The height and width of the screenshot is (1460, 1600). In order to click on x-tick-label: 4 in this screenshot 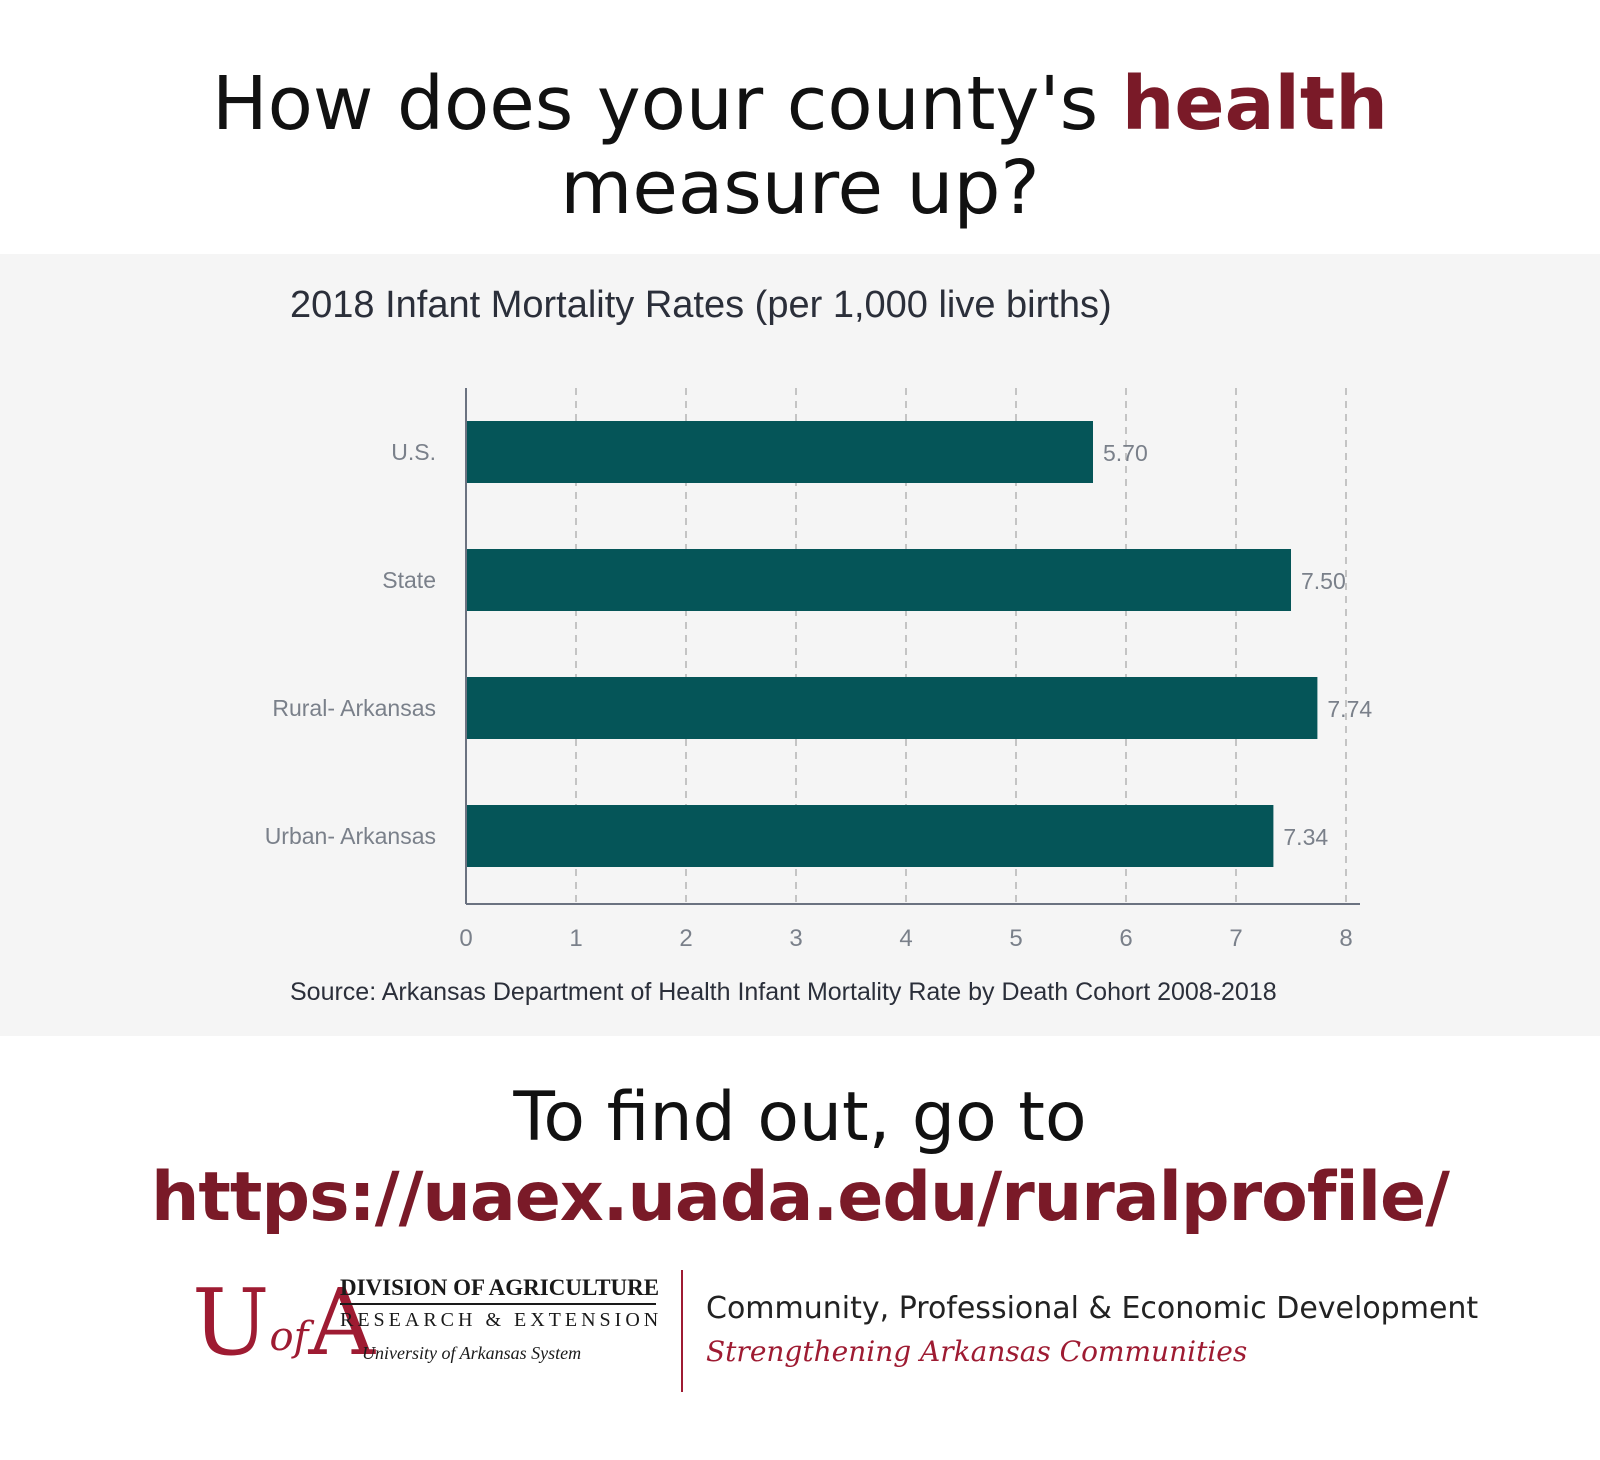, I will do `click(905, 938)`.